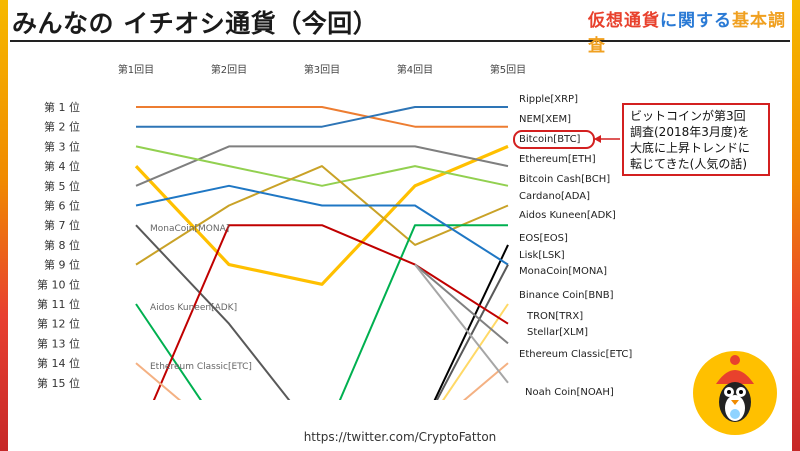 The height and width of the screenshot is (451, 800). I want to click on rank-tick-label: 第 15 位, so click(58, 383).